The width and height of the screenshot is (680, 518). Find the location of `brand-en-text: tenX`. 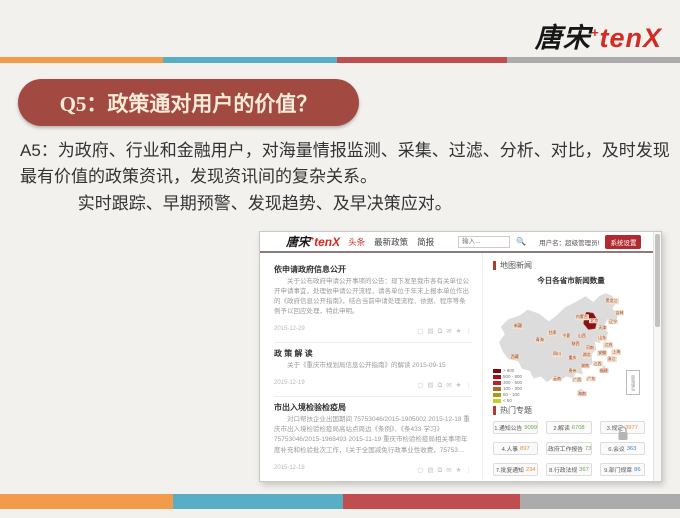

brand-en-text: tenX is located at coordinates (630, 38).